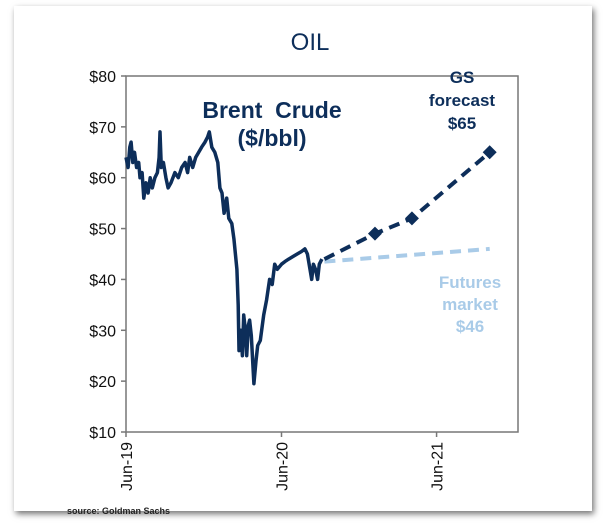  I want to click on y-tick-label: $50, so click(102, 230).